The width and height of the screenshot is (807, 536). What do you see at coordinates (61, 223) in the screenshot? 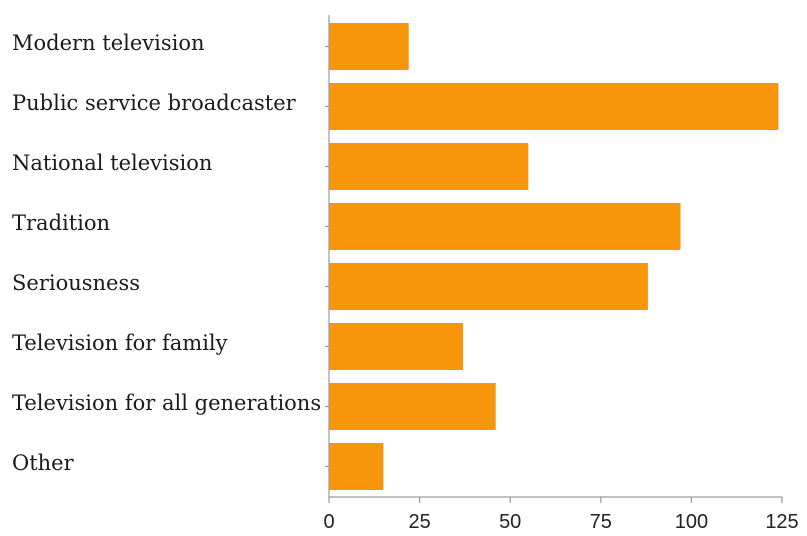
I see `category-label-3: Tradition` at bounding box center [61, 223].